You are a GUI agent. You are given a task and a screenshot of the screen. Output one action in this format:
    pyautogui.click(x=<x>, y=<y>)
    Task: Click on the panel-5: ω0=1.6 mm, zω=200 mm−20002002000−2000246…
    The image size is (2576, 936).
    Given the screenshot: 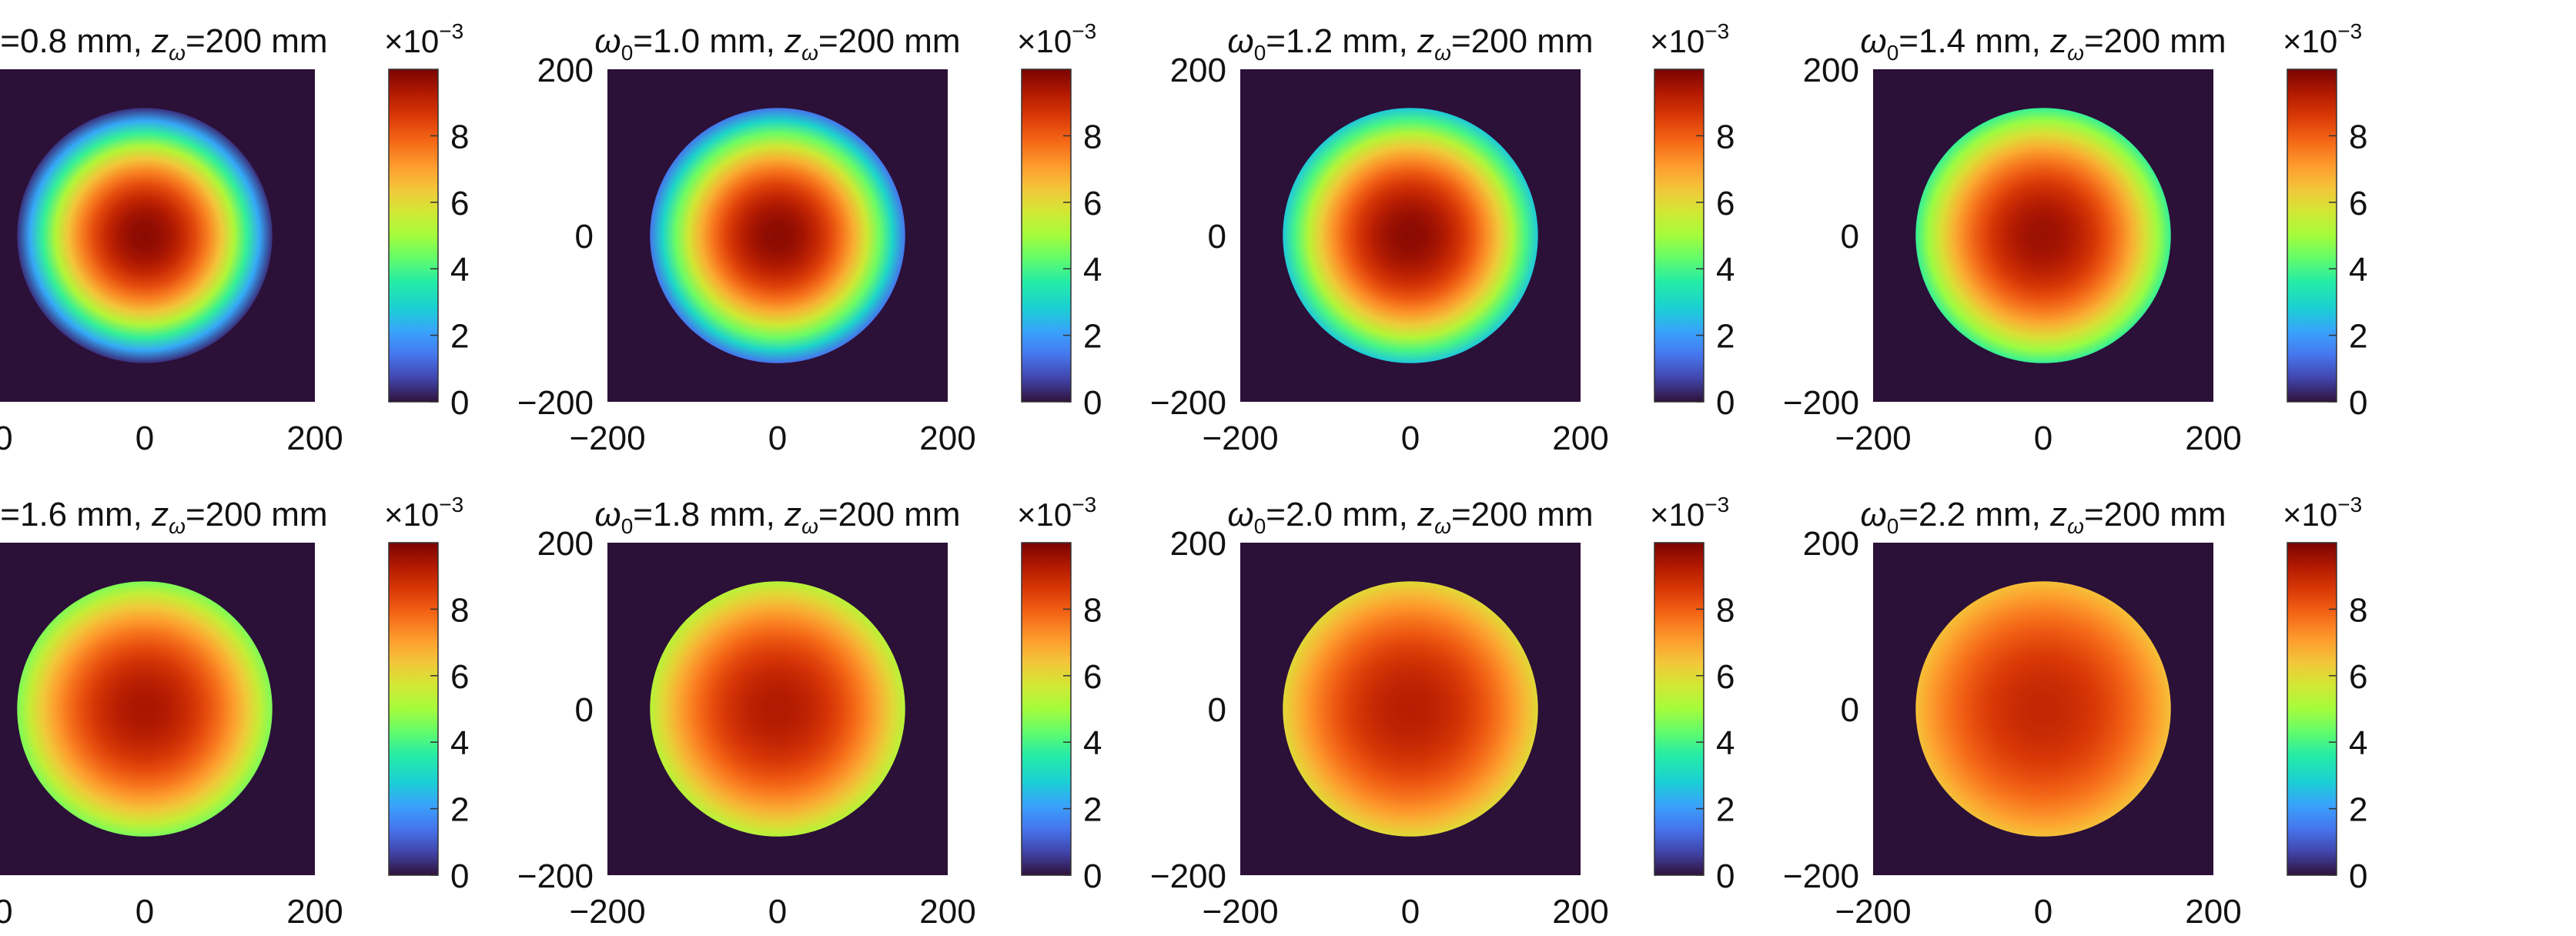 What is the action you would take?
    pyautogui.click(x=234, y=712)
    